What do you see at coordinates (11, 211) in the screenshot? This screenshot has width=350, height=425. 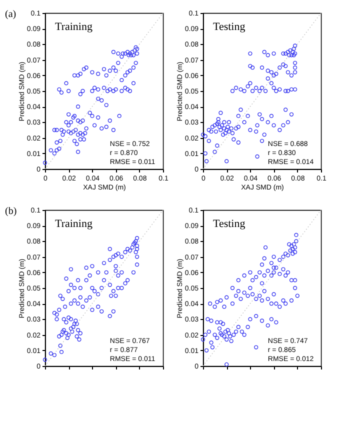 I see `text: (b)` at bounding box center [11, 211].